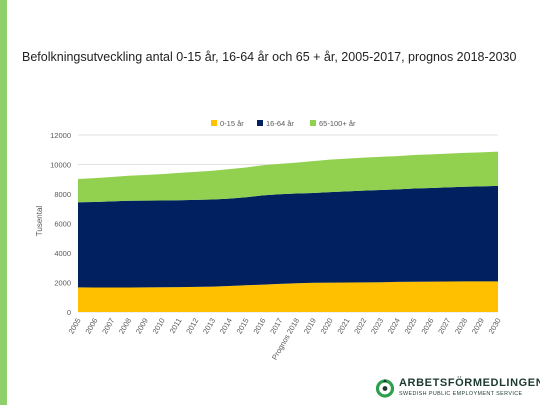 This screenshot has width=540, height=405. I want to click on y-axis-ticks: 0 2000 4000 6000 8000 10000 12000, so click(60, 224).